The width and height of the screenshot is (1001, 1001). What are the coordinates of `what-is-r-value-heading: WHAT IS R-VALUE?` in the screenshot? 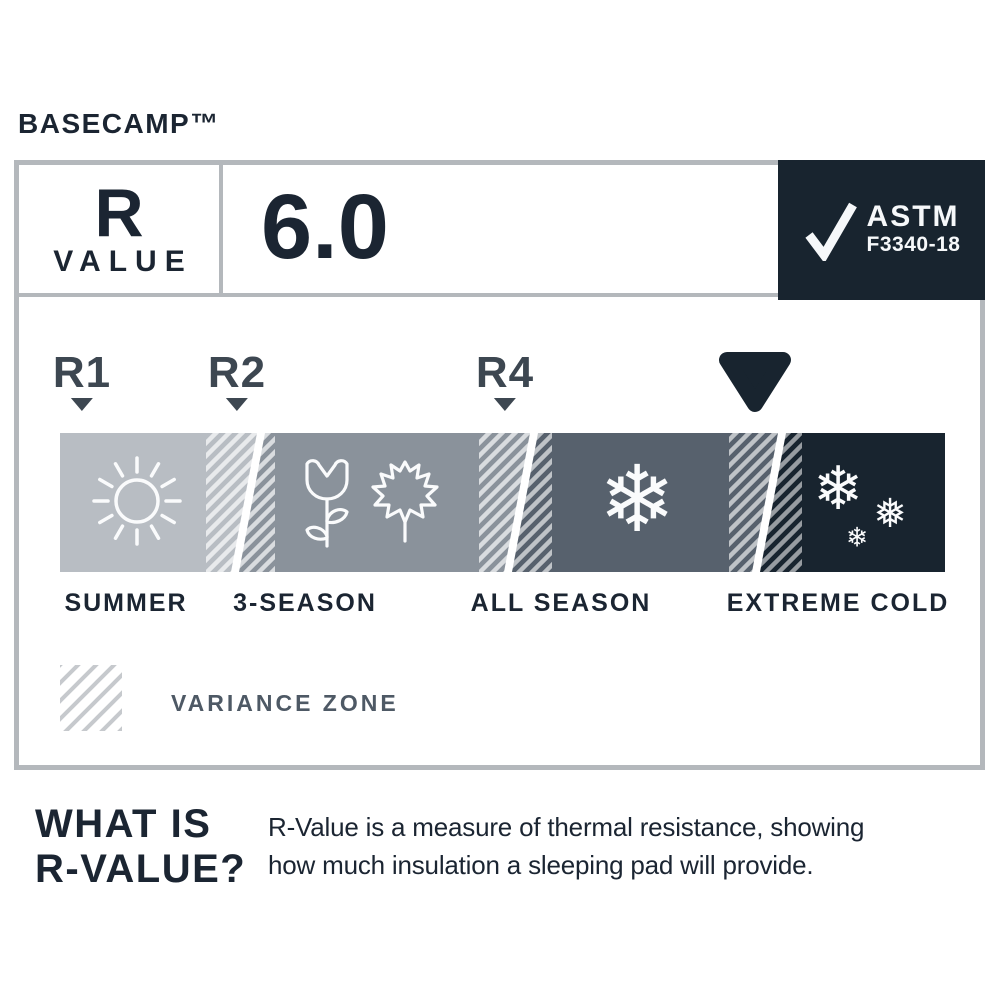 It's located at (140, 847).